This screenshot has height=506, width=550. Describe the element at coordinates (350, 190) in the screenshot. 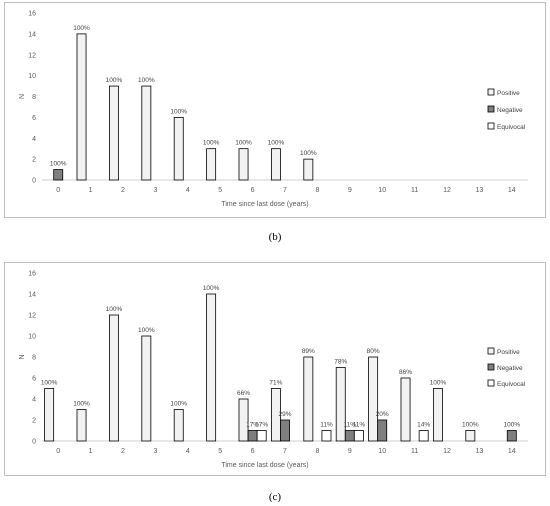

I see `x-tick-label: 9` at that location.